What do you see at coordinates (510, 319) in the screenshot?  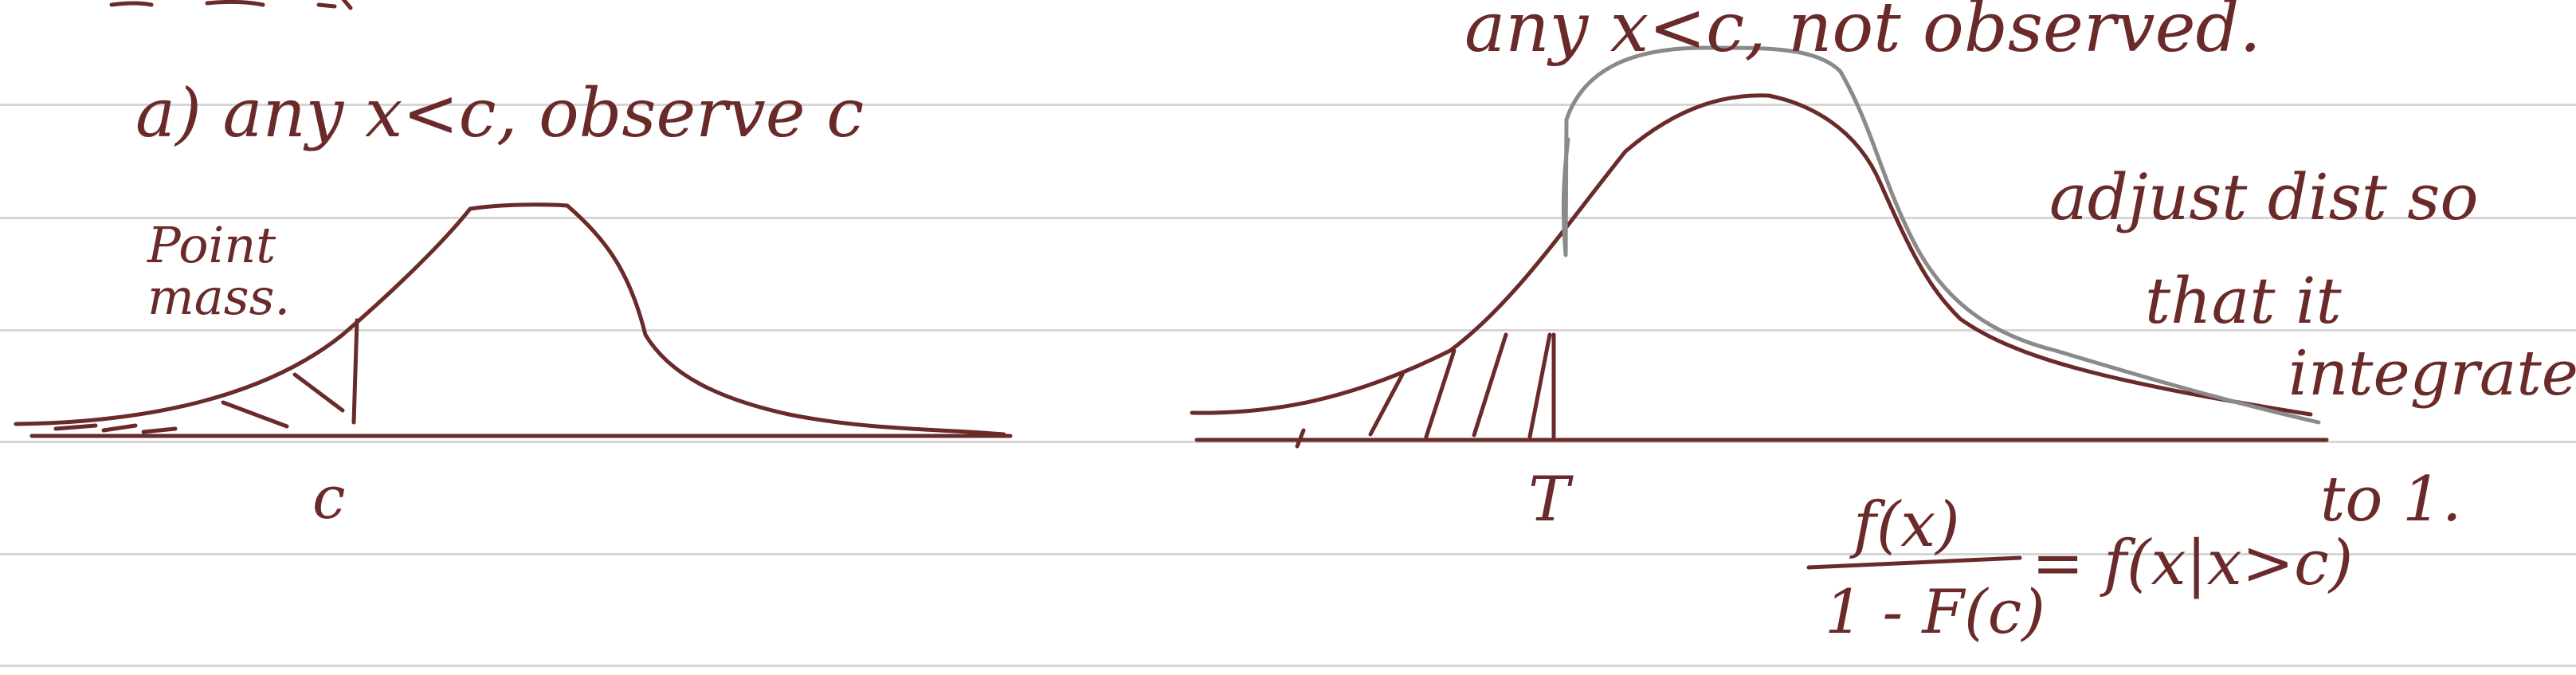 I see `left-density-curve` at bounding box center [510, 319].